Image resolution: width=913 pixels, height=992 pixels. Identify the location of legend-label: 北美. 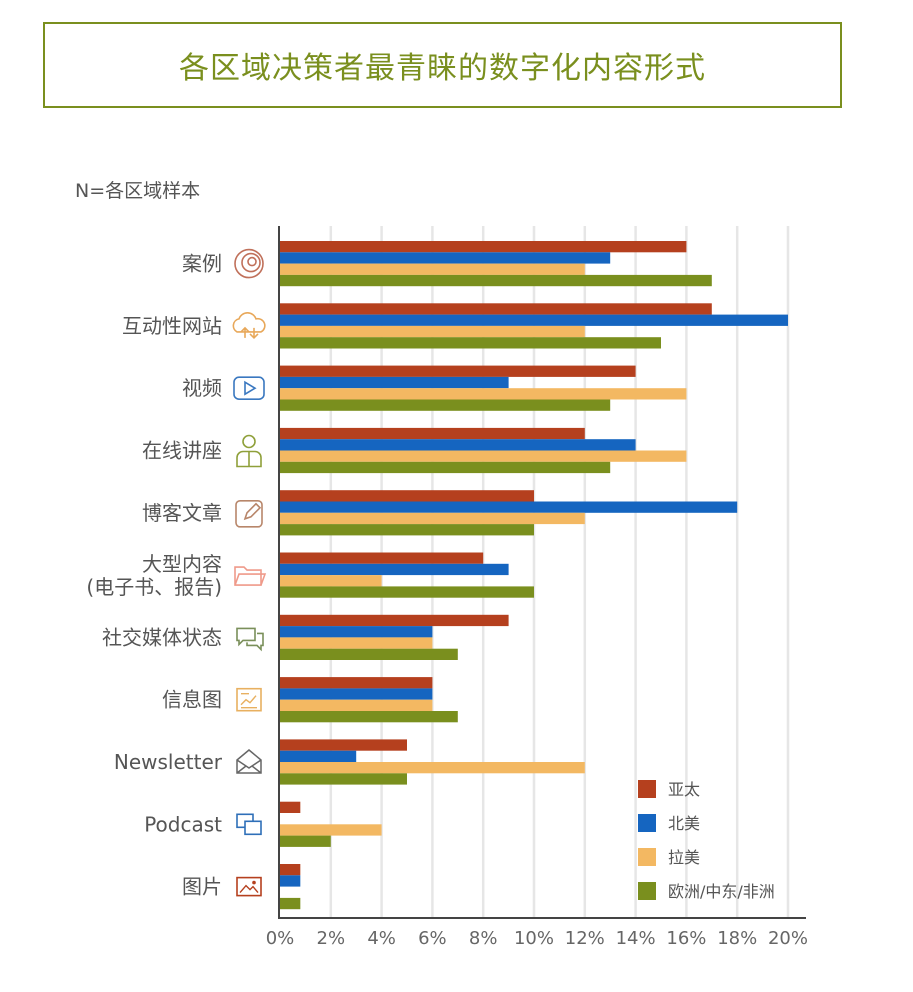
(684, 823).